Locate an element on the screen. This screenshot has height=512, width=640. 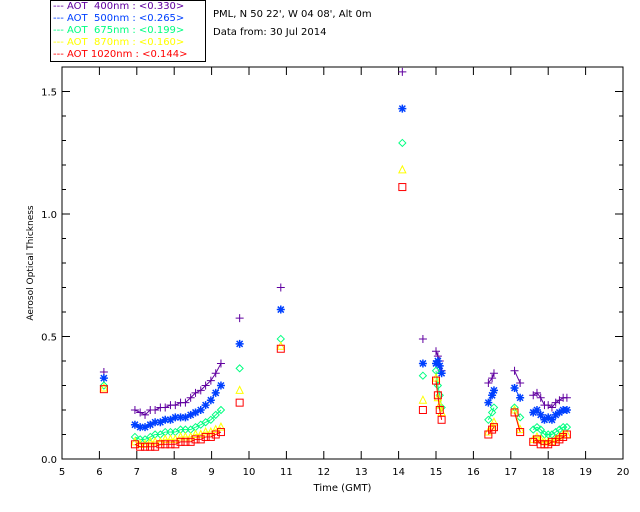
y-tick-label: 1.0 is located at coordinates (49, 215).